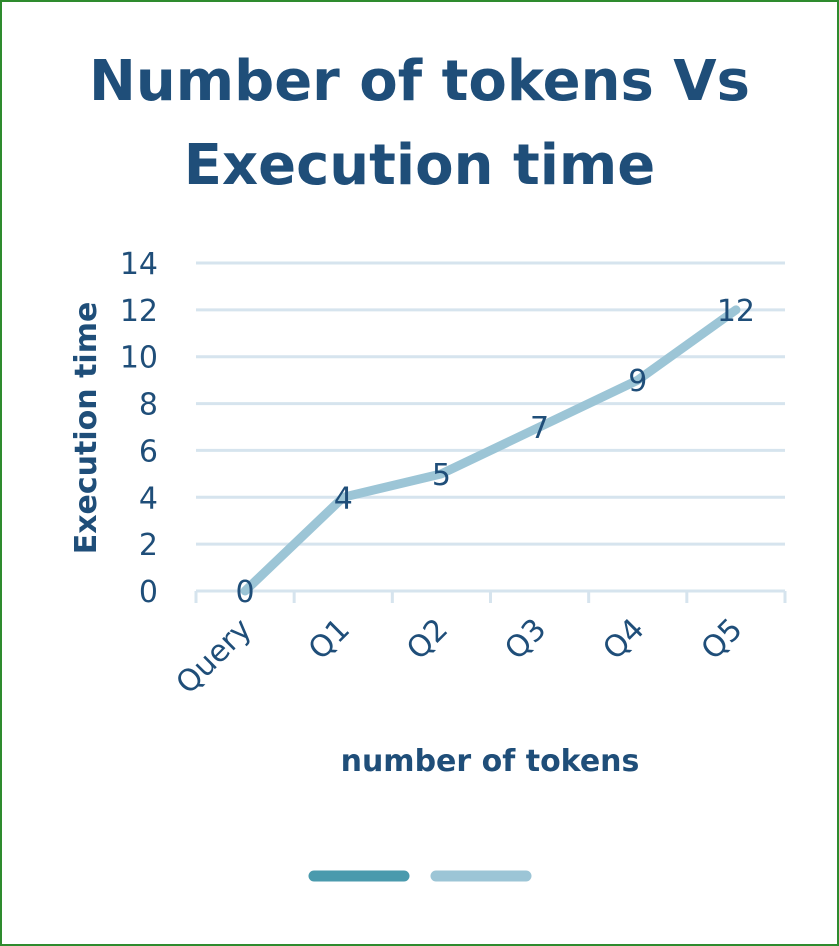  I want to click on y-tick-label: 12, so click(139, 311).